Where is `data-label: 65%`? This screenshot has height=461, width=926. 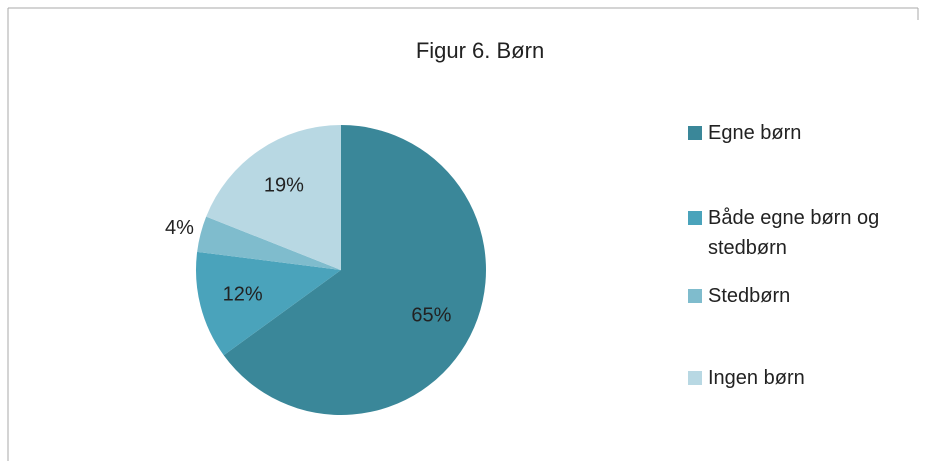 data-label: 65% is located at coordinates (431, 315).